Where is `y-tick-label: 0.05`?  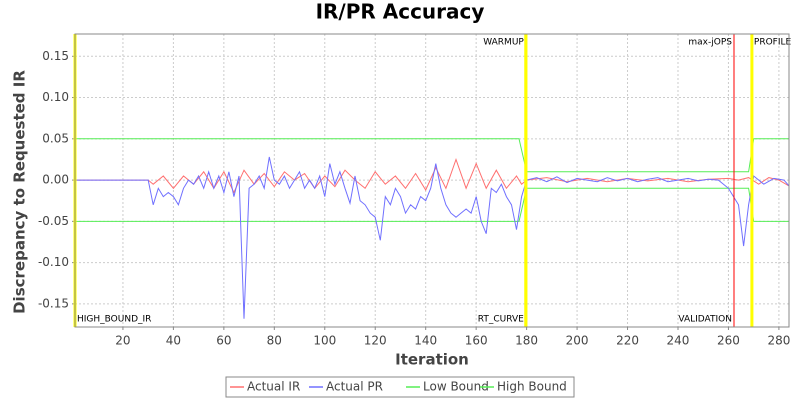
y-tick-label: 0.05 is located at coordinates (55, 138).